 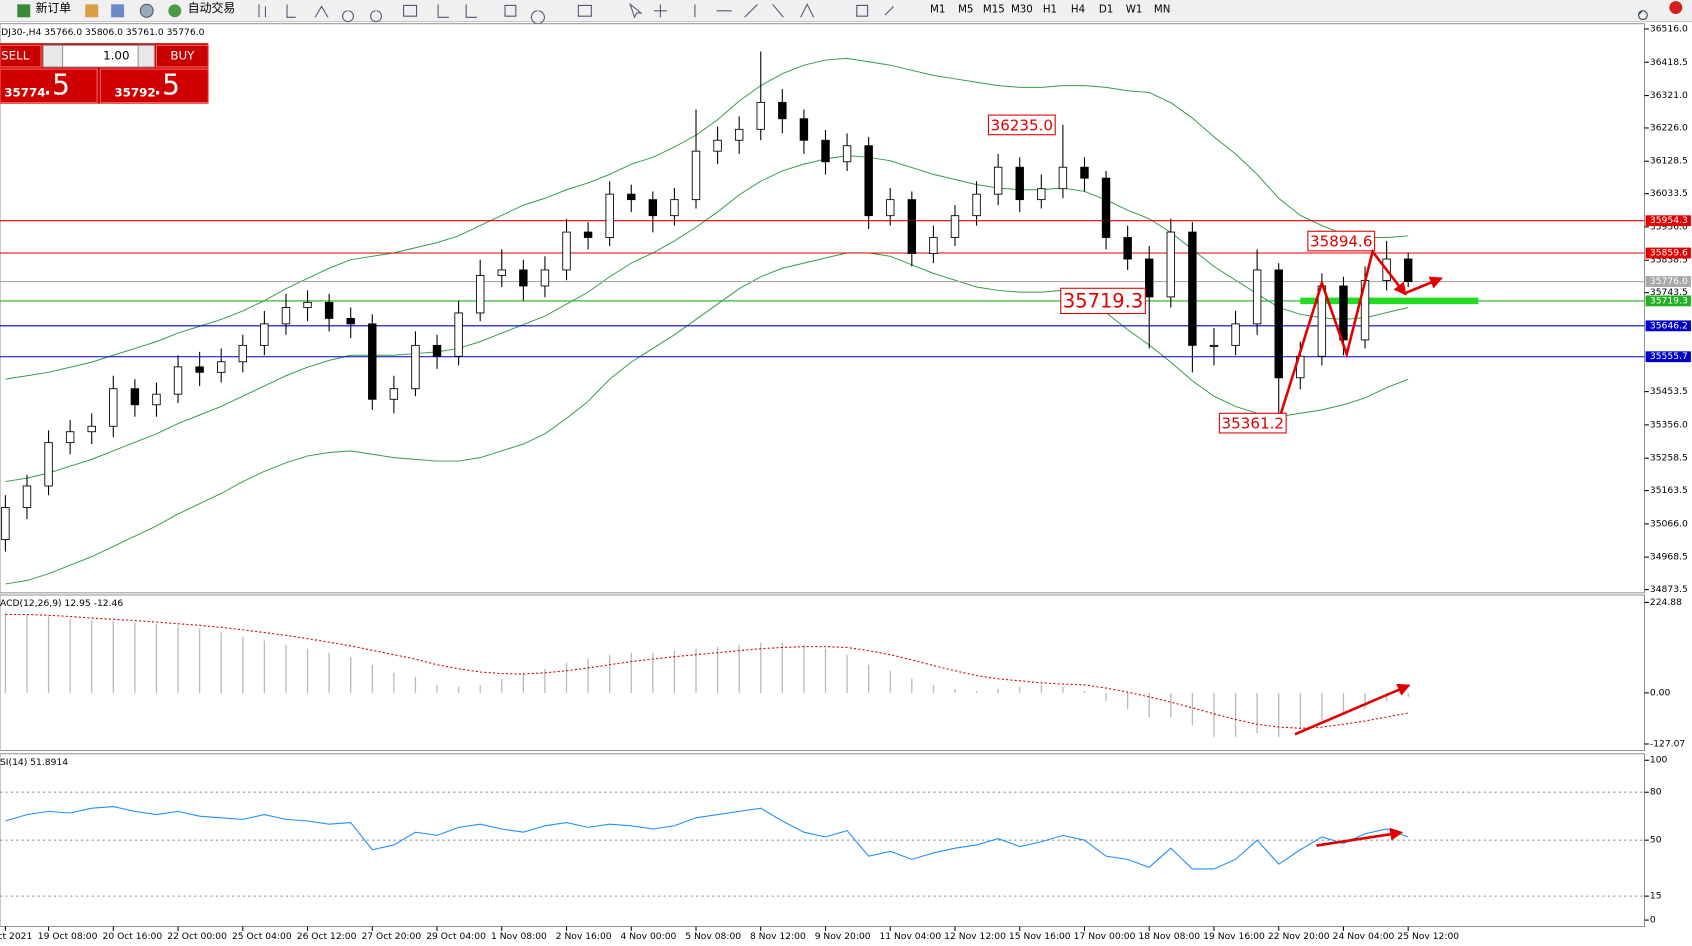 I want to click on buy-text: BUY, so click(x=182, y=56).